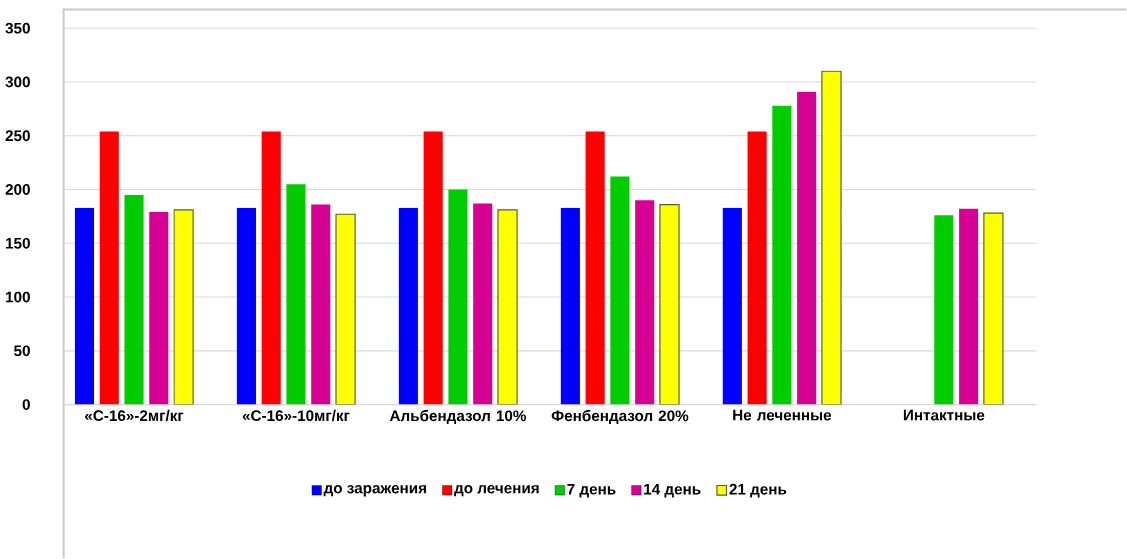 This screenshot has width=1127, height=559. Describe the element at coordinates (496, 490) in the screenshot. I see `legend-label: до лечения` at that location.